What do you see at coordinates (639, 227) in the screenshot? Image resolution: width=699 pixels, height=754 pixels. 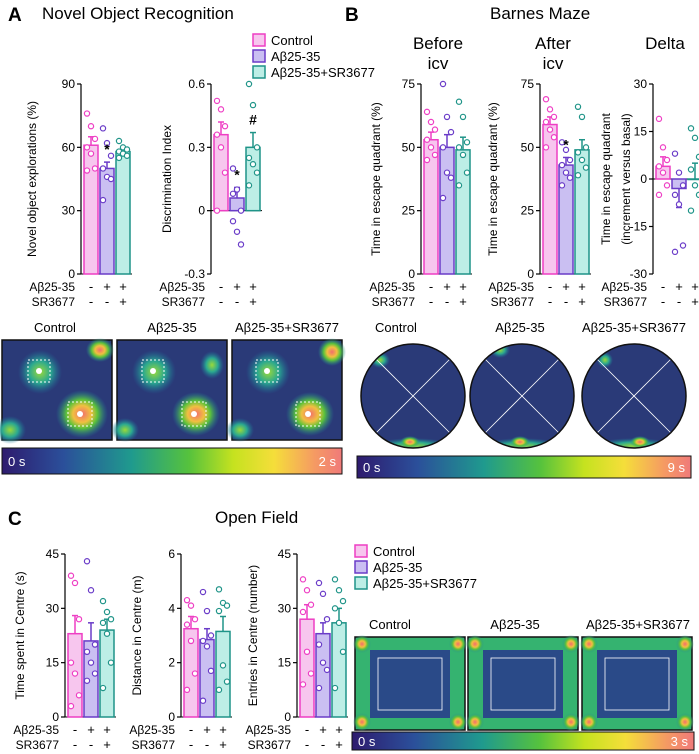 I see `b3-ytick-label-1: -15` at bounding box center [639, 227].